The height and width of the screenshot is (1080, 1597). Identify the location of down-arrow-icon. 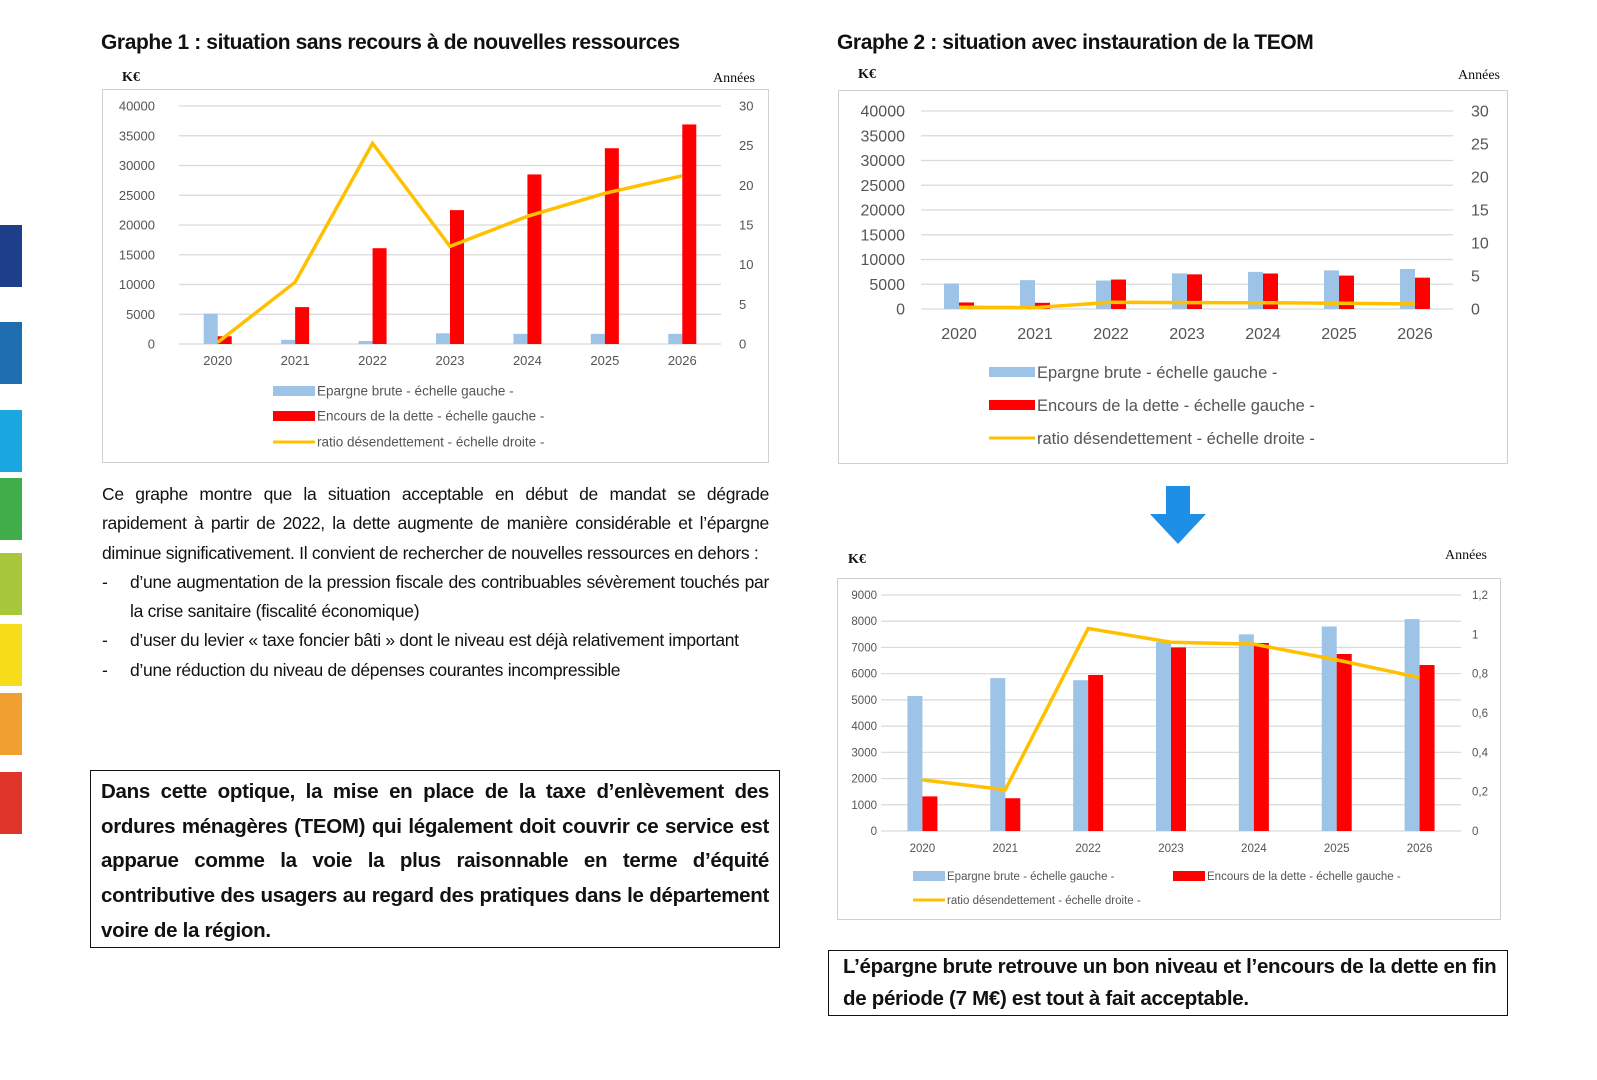
(1178, 515).